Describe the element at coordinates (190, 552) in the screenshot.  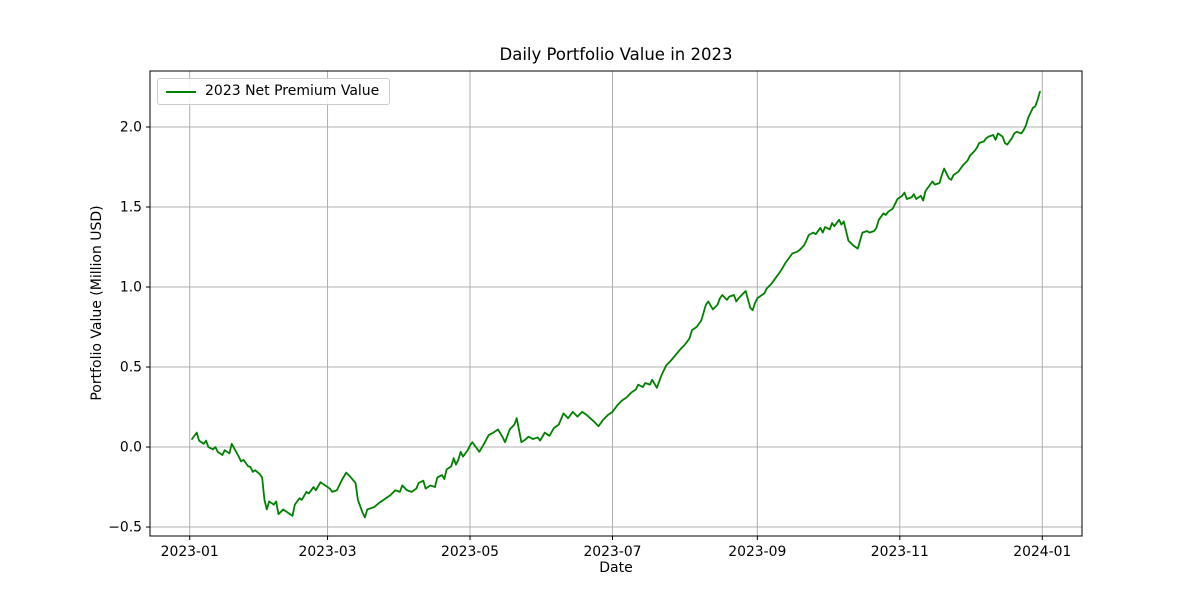
I see `x-tick-label: 2023-01` at that location.